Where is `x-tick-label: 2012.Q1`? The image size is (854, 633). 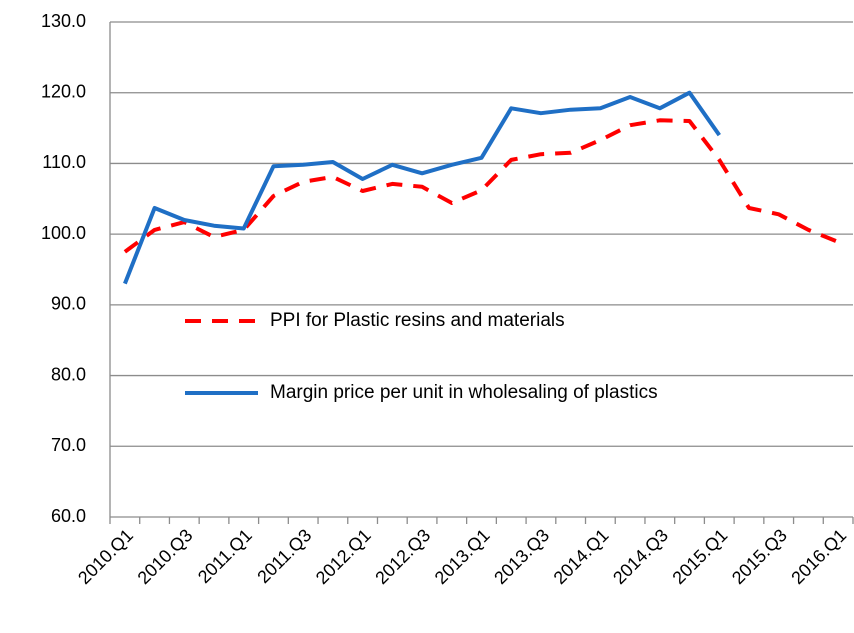 x-tick-label: 2012.Q1 is located at coordinates (343, 556).